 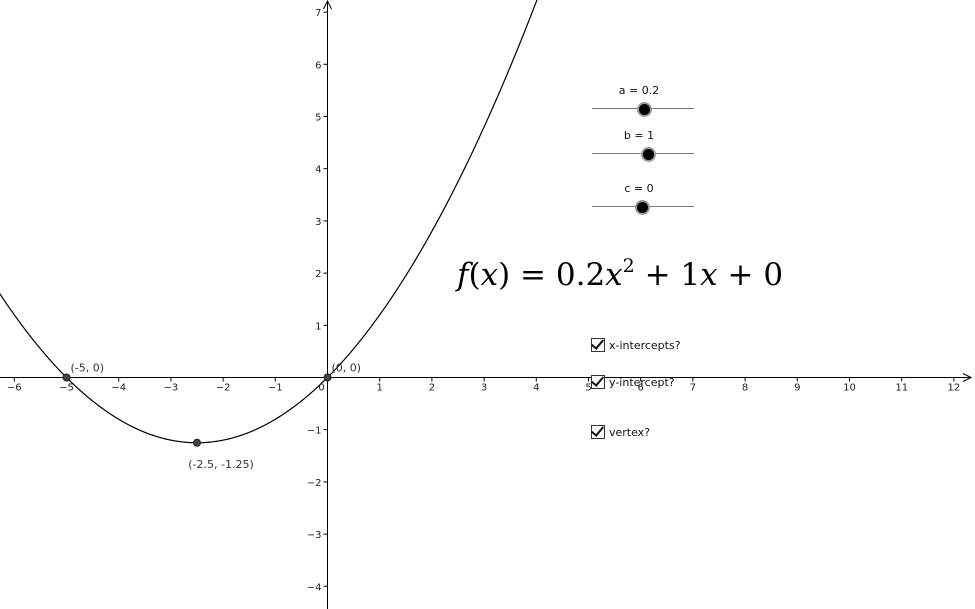 What do you see at coordinates (639, 90) in the screenshot?
I see `slider-a-label: a = 0.2` at bounding box center [639, 90].